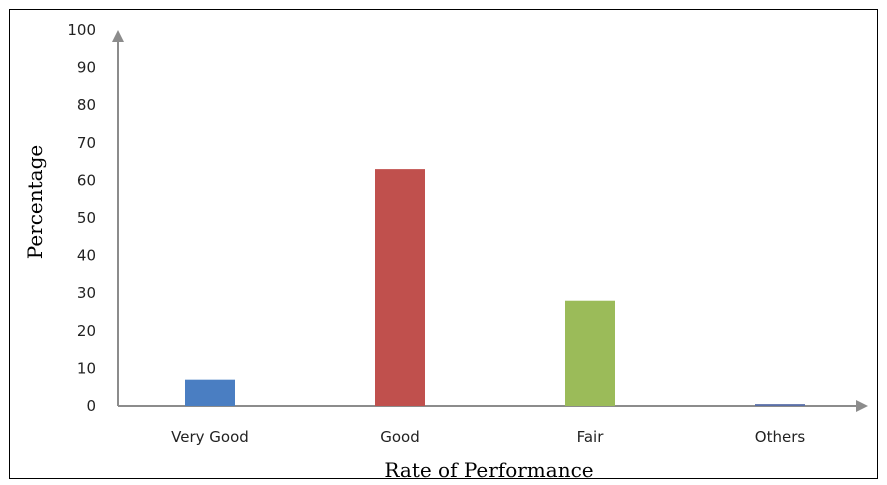 The width and height of the screenshot is (887, 485). Describe the element at coordinates (86, 331) in the screenshot. I see `y-tick-label: 20` at that location.